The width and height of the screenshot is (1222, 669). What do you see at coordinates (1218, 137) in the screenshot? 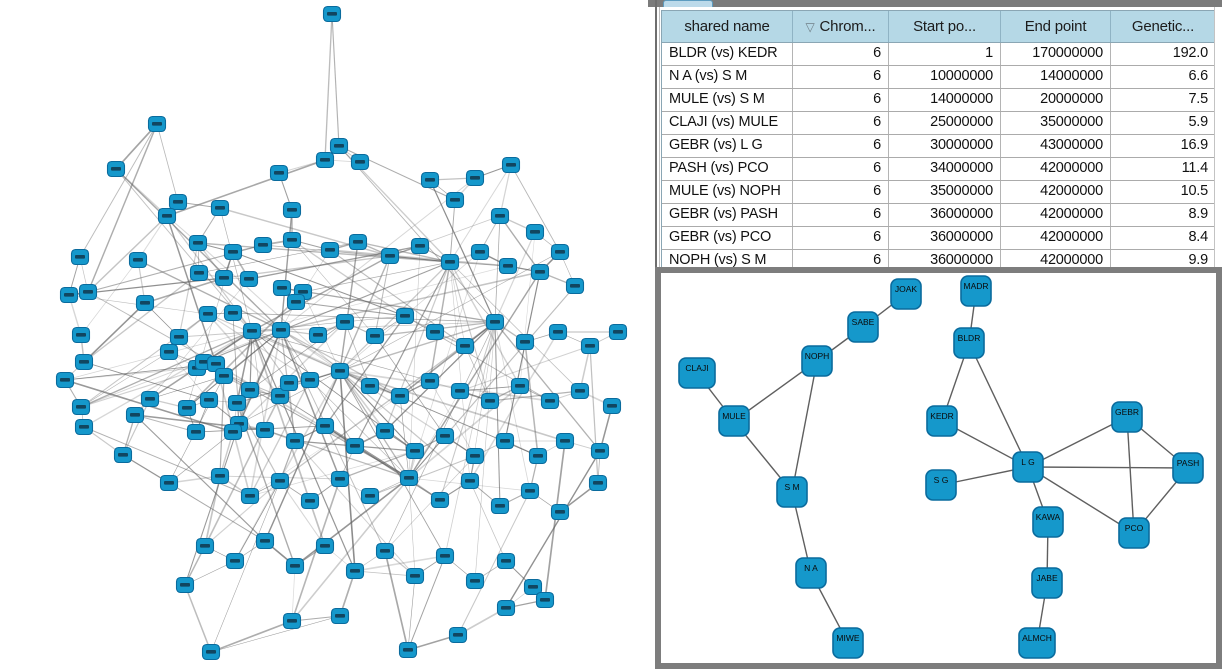
I see `vertical-scrollbar-track` at bounding box center [1218, 137].